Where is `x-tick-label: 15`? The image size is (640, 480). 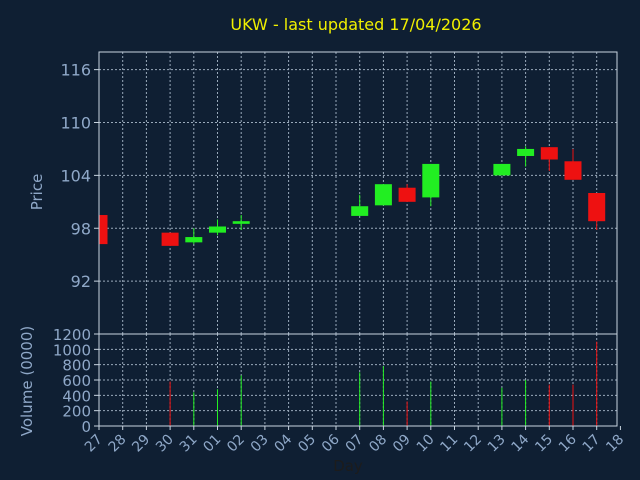 x-tick-label: 15 is located at coordinates (544, 444).